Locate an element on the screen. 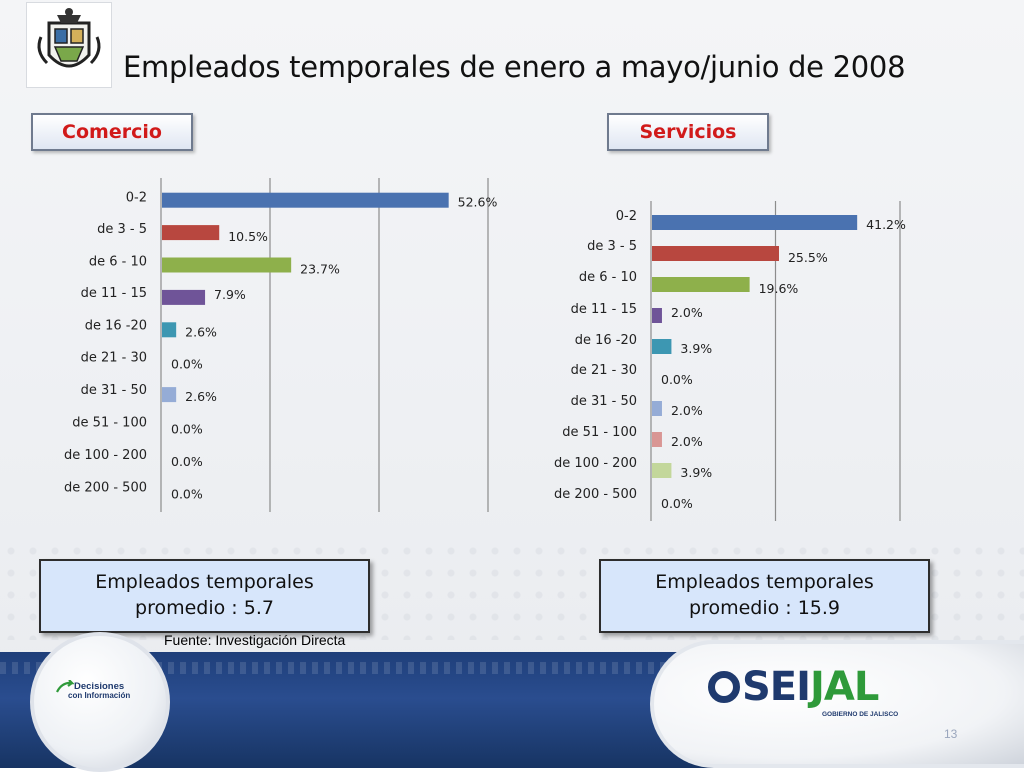  decisiones-logo: Decisiones con Información is located at coordinates (93, 690).